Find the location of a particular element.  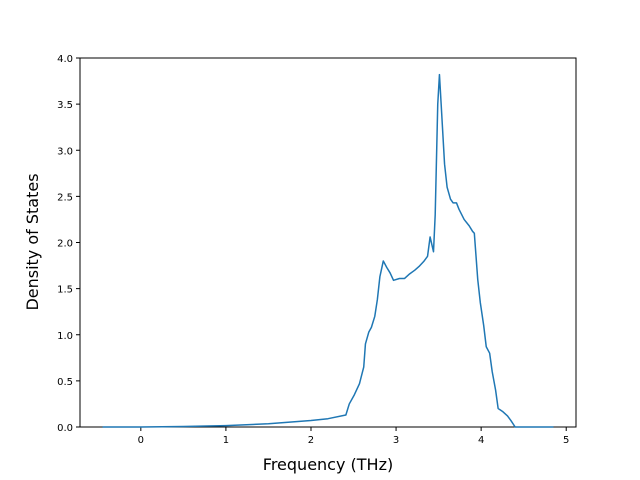

y-tick-label: 4.0 is located at coordinates (65, 59).